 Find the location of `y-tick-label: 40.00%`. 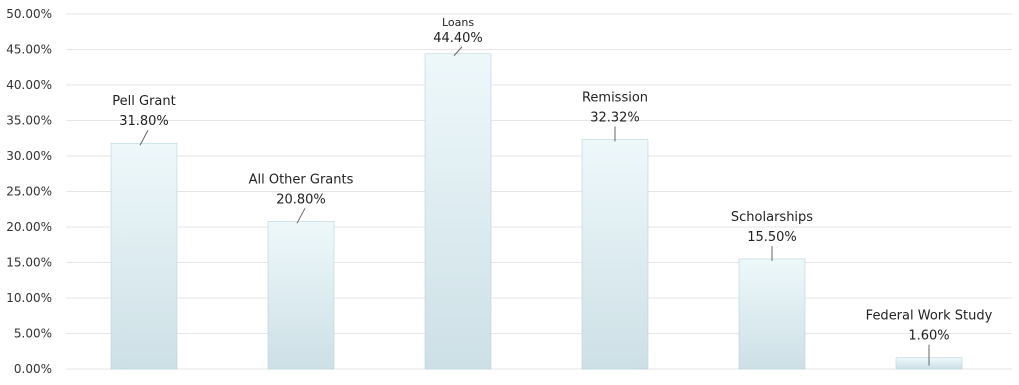

y-tick-label: 40.00% is located at coordinates (29, 85).